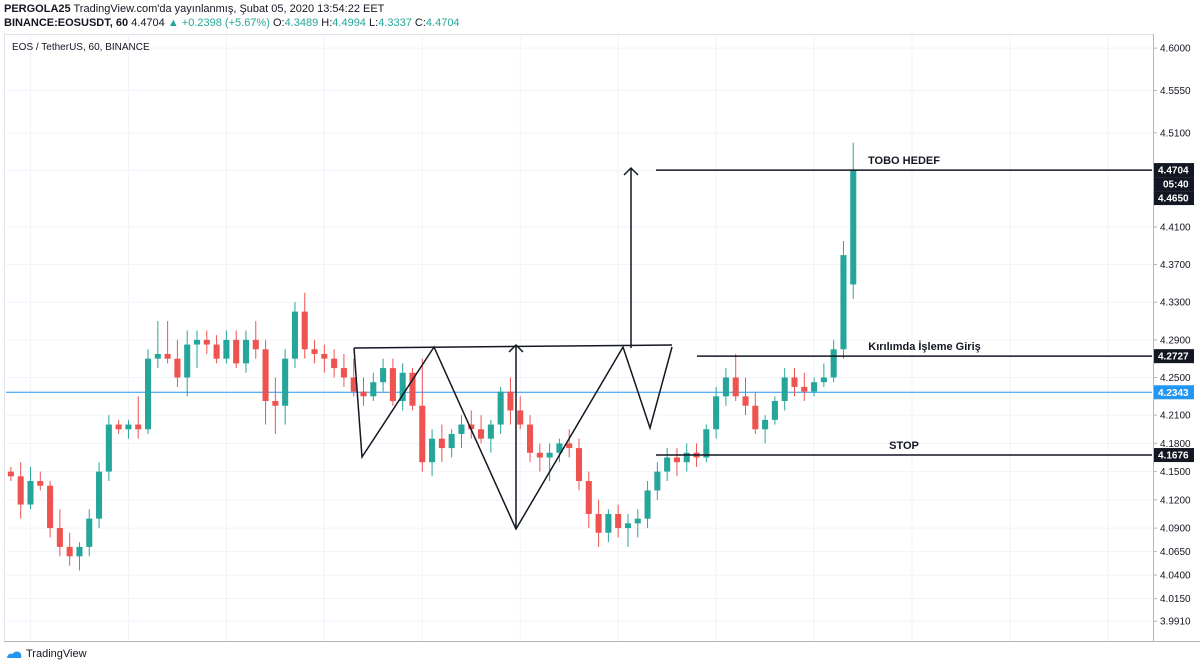 The width and height of the screenshot is (1200, 668). Describe the element at coordinates (1175, 444) in the screenshot. I see `y-tick-label: 4.1800` at that location.